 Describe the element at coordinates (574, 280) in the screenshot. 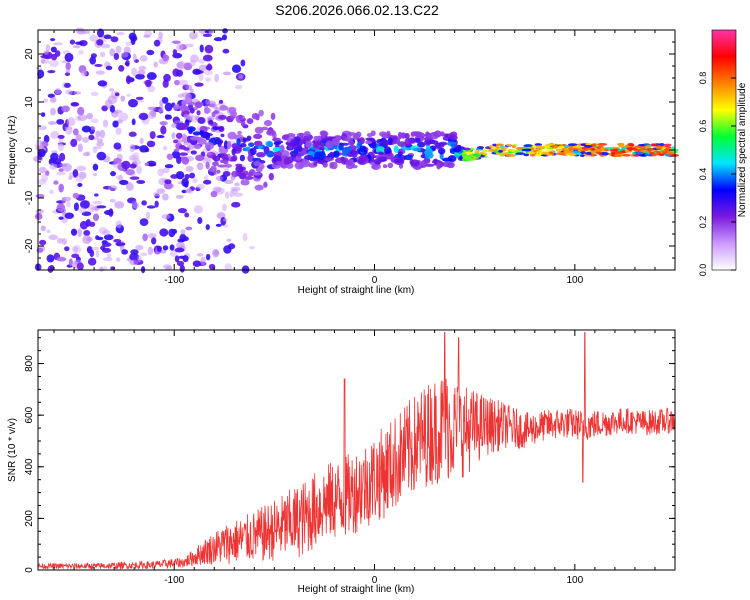

I see `spectrogram-xtick-label: 100` at that location.